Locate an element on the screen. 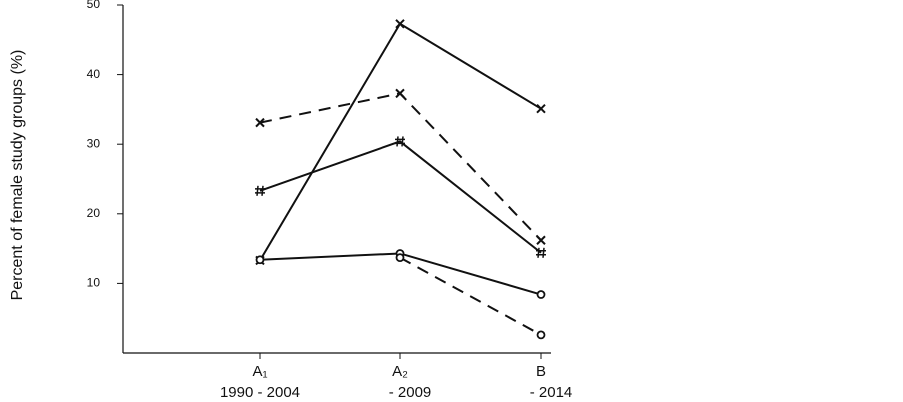 This screenshot has width=903, height=402. y-tick-label: 30 is located at coordinates (94, 143).